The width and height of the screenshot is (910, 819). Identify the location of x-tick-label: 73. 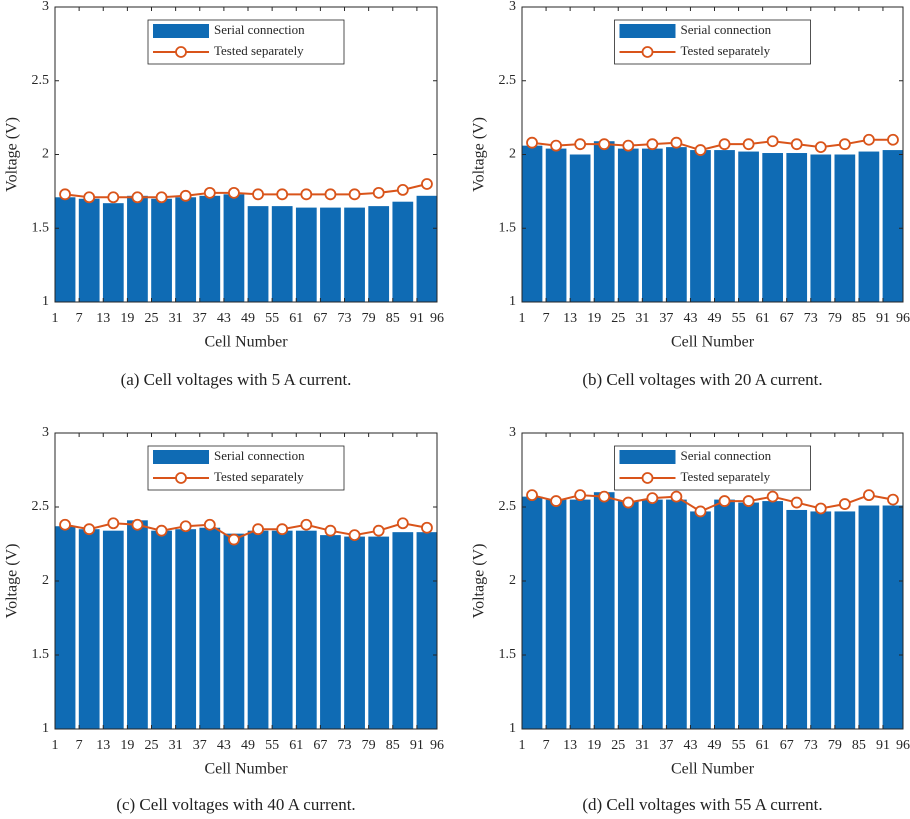
(345, 745).